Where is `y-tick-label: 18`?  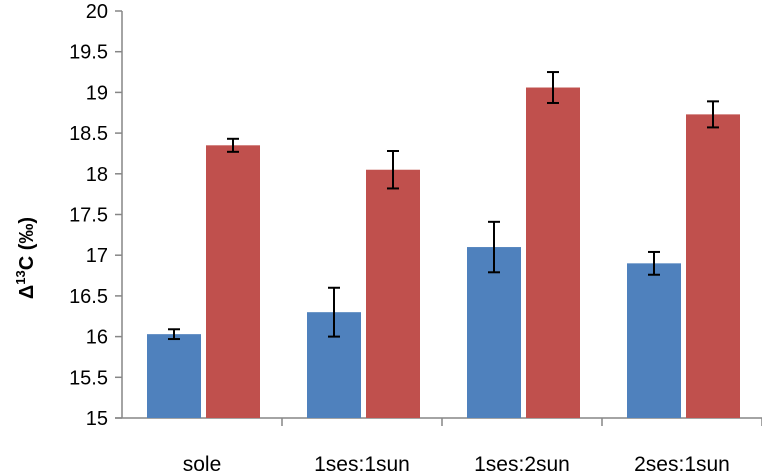
y-tick-label: 18 is located at coordinates (97, 175).